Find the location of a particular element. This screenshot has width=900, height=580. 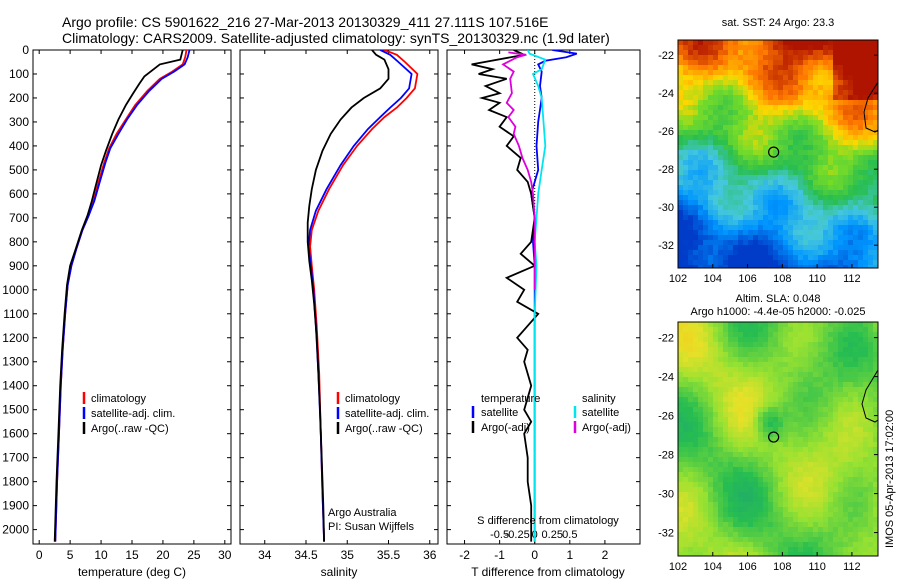

depth-tick-label: 2000 is located at coordinates (15, 530).